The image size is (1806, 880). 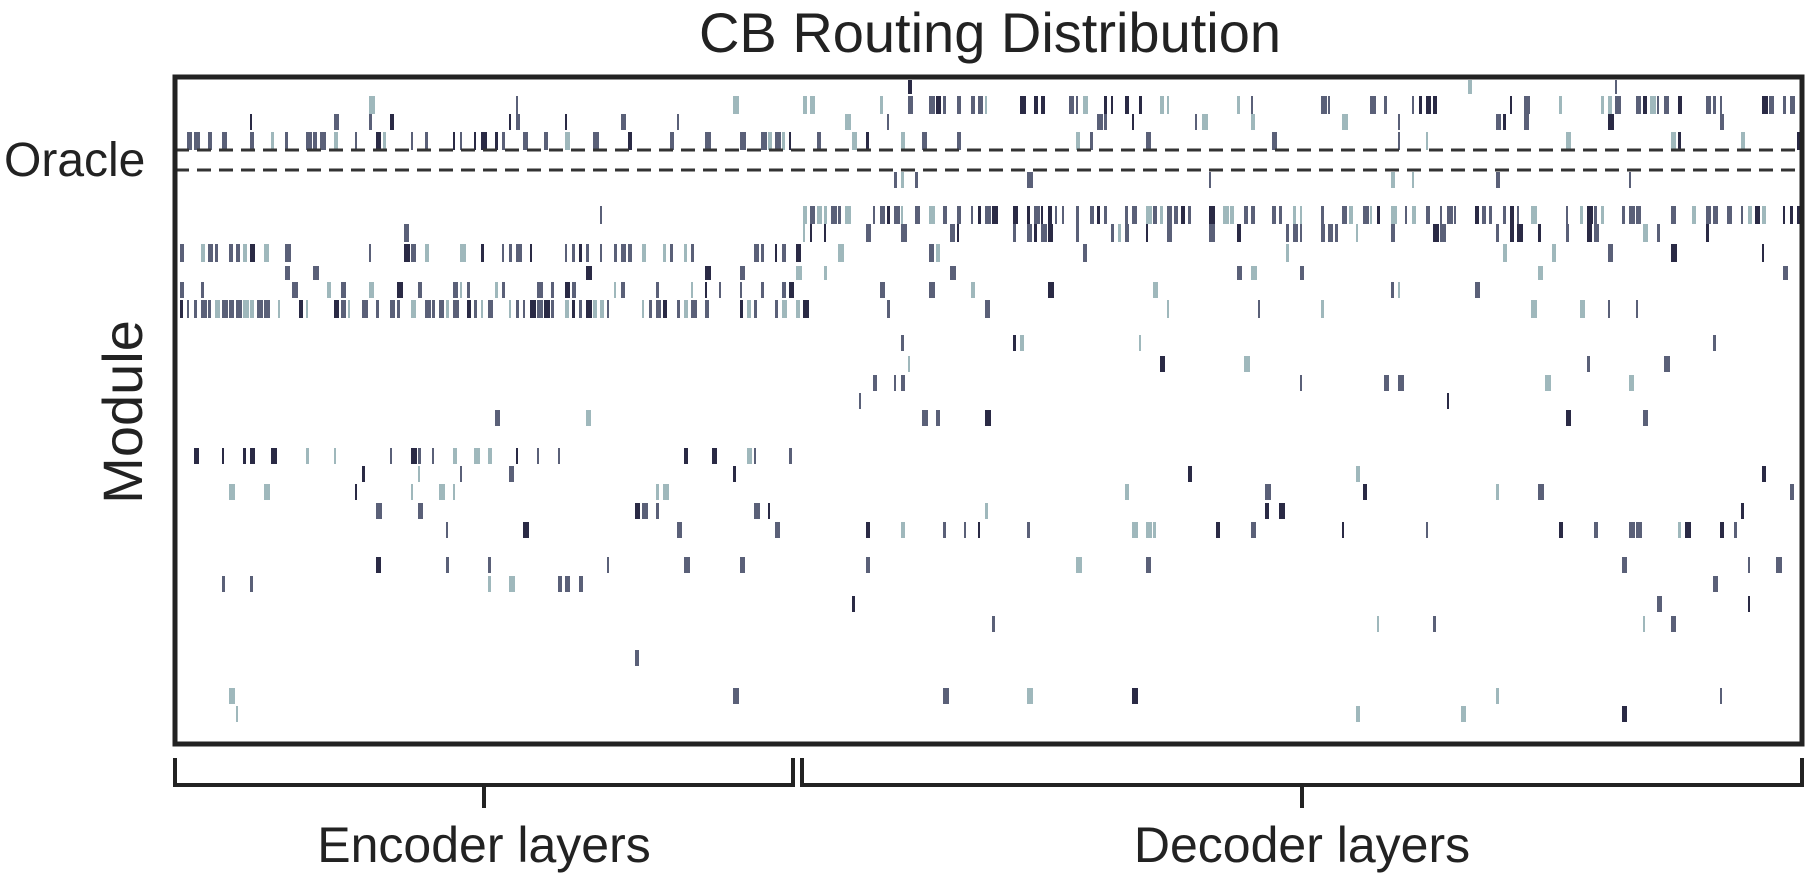 What do you see at coordinates (1302, 845) in the screenshot?
I see `decoder-layers-label: Decoder layers` at bounding box center [1302, 845].